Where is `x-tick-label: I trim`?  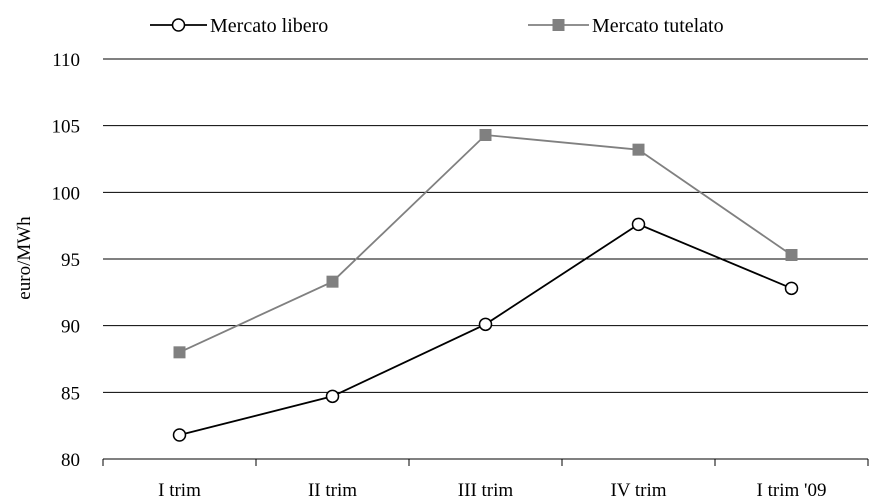
x-tick-label: I trim is located at coordinates (179, 490).